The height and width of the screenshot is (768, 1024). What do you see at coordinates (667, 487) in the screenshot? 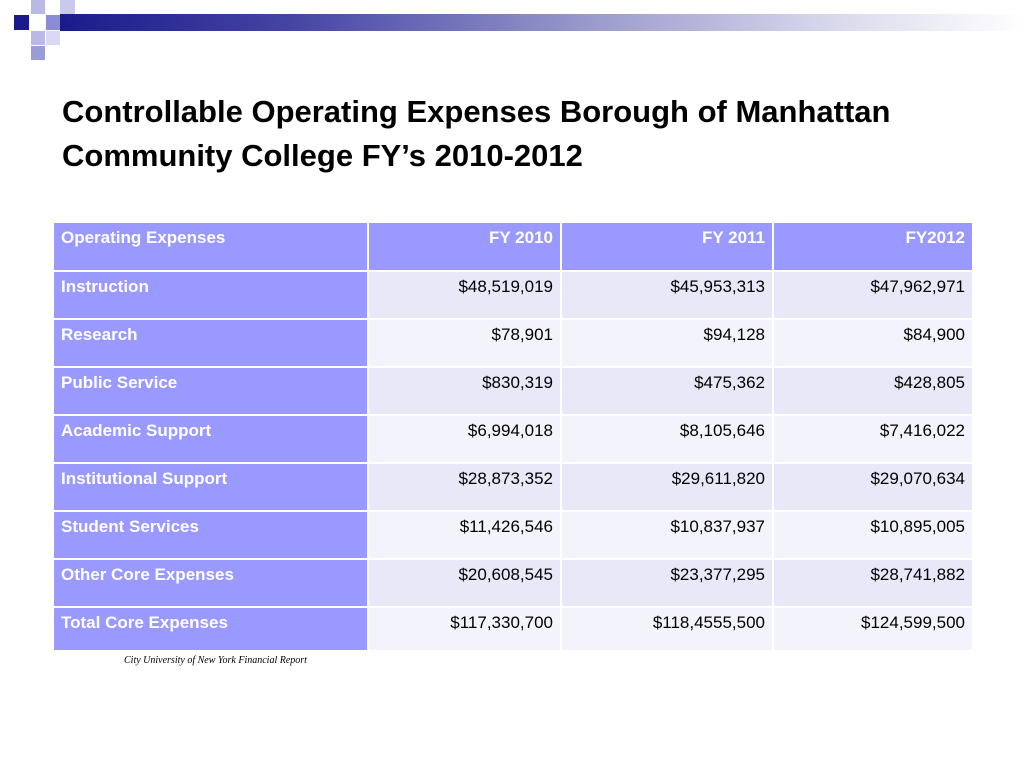
I see `cell-fy2011: $29,611,820` at bounding box center [667, 487].